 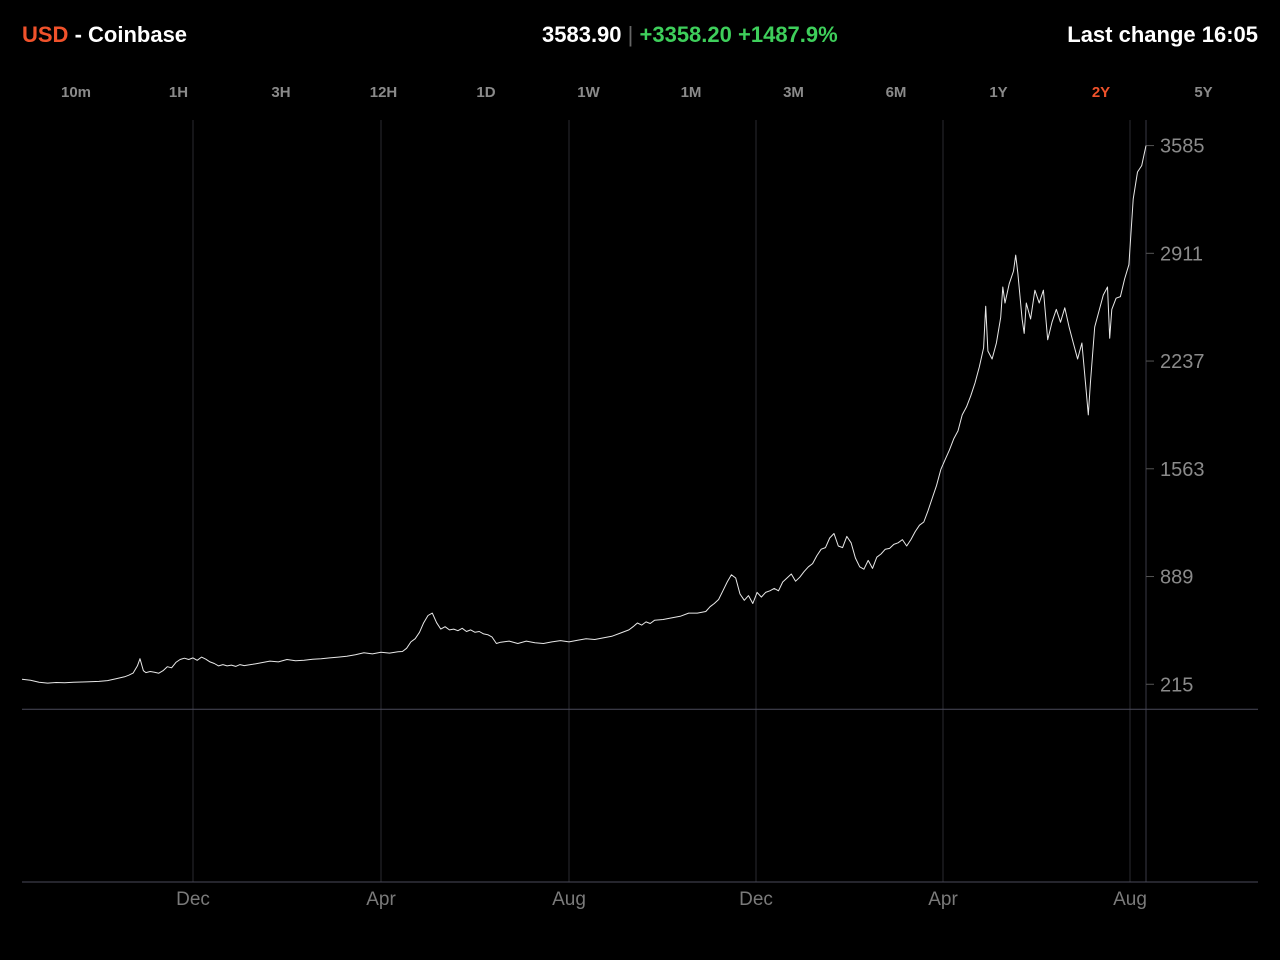 What do you see at coordinates (486, 92) in the screenshot?
I see `range-button-1d: 1D` at bounding box center [486, 92].